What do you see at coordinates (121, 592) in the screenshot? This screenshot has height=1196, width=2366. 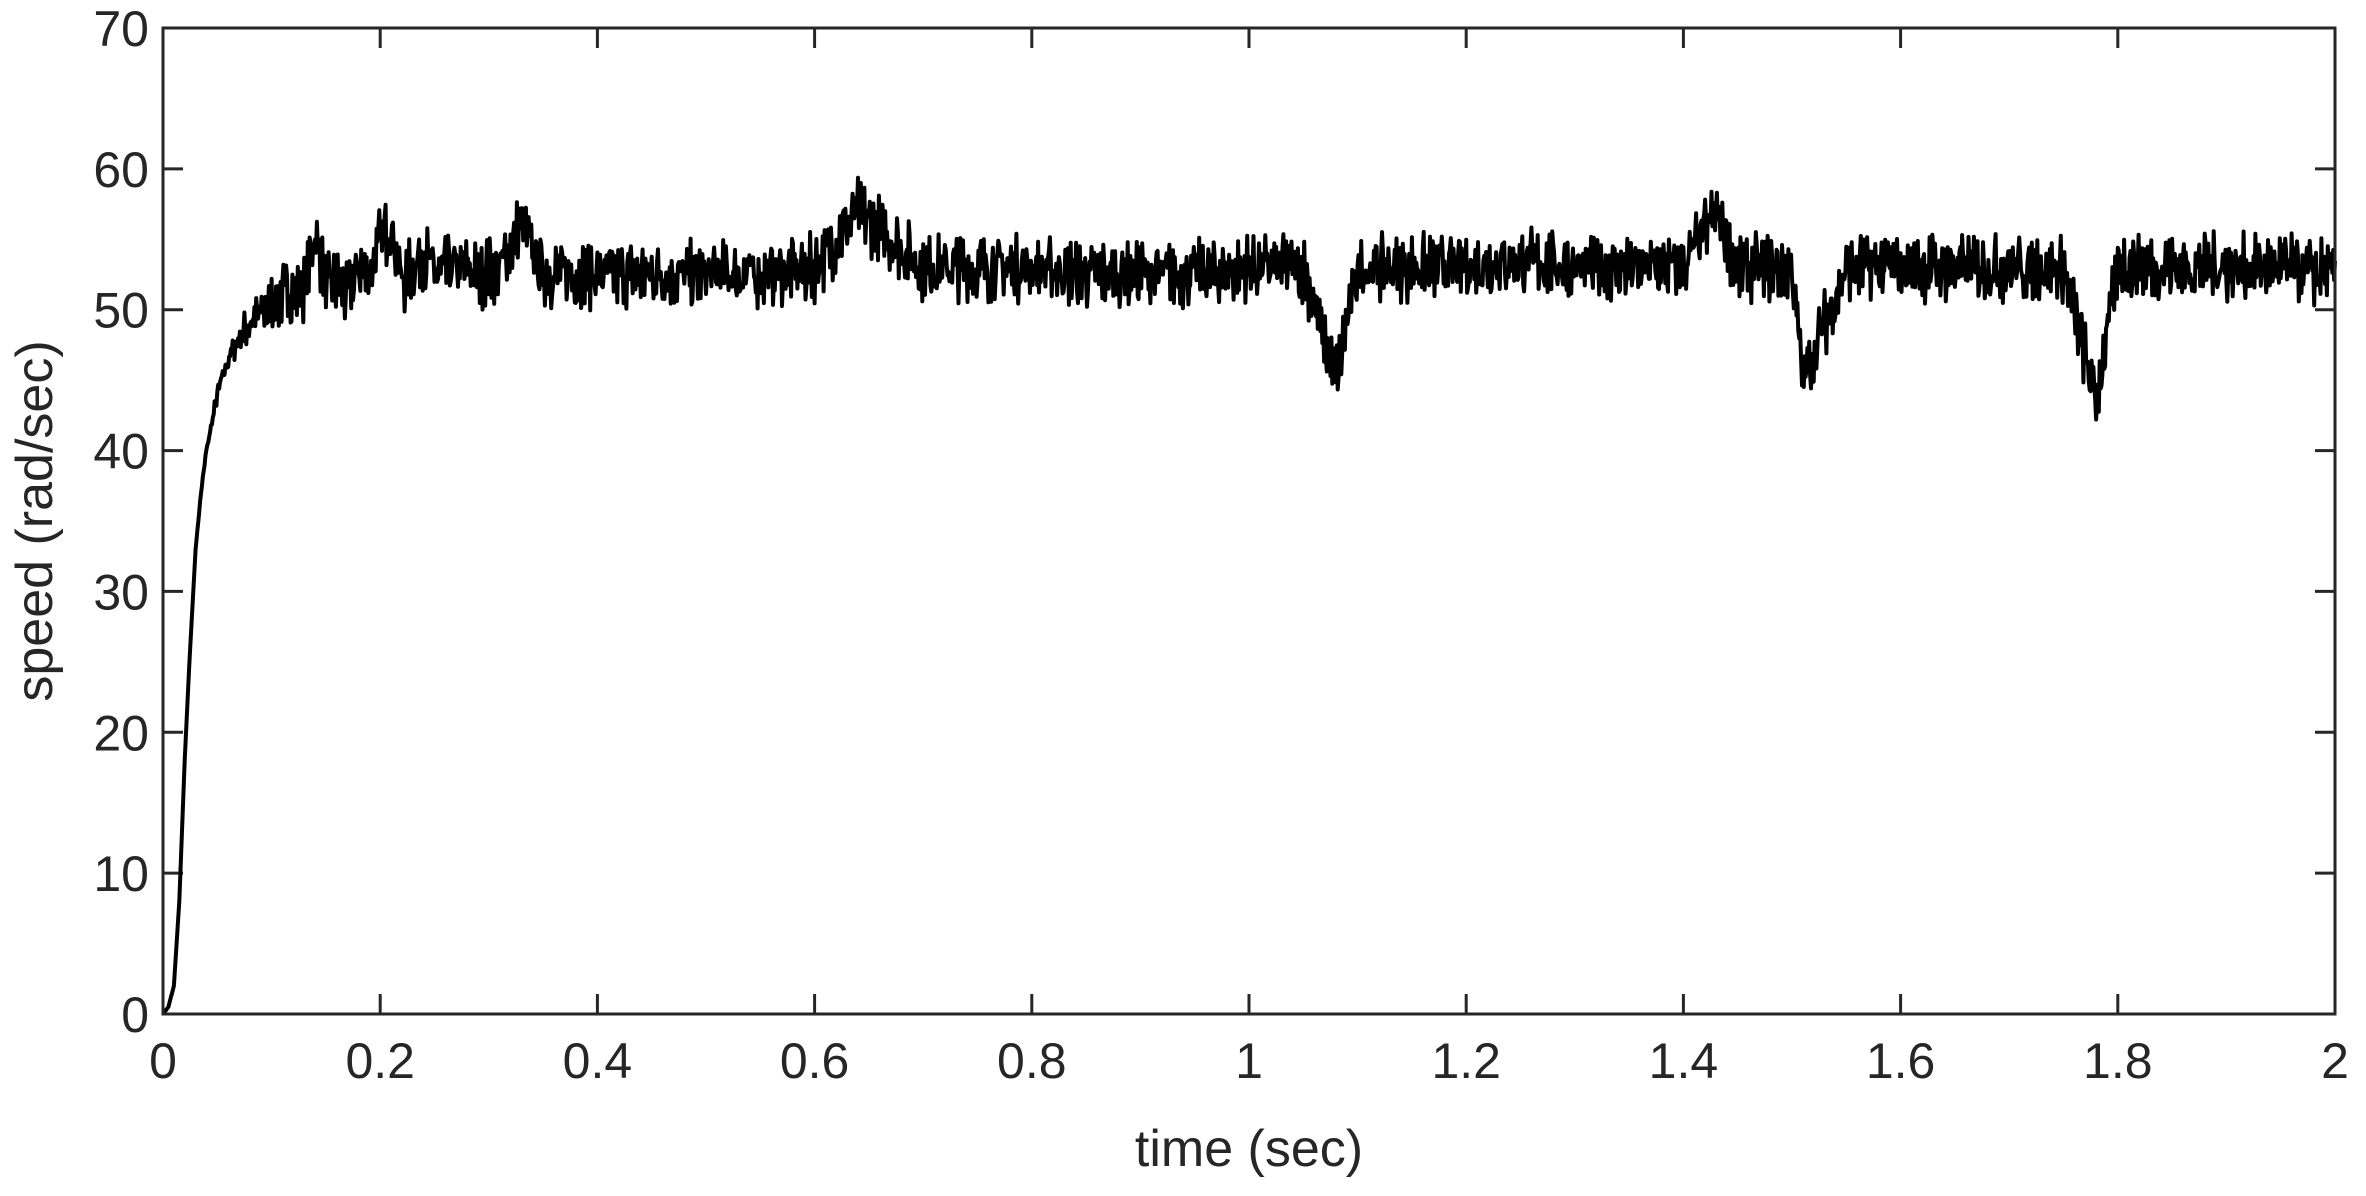 I see `y-tick-label: 30` at bounding box center [121, 592].